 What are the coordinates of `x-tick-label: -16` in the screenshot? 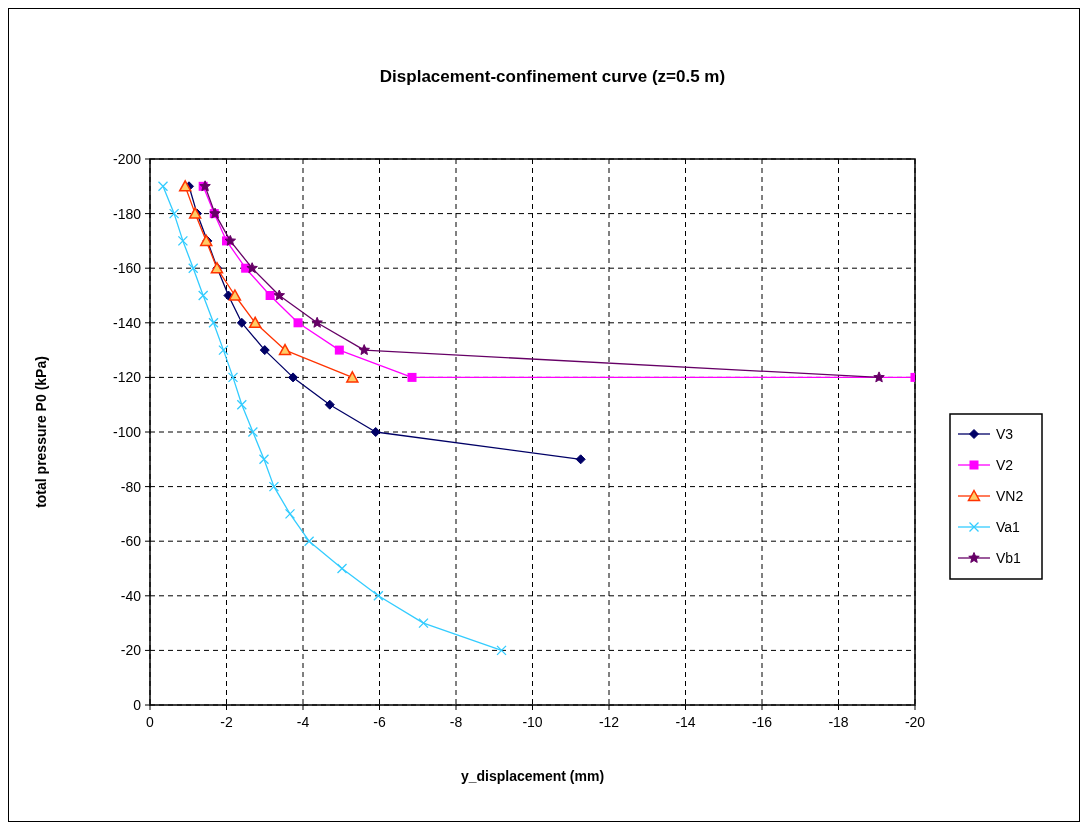 It's located at (762, 722).